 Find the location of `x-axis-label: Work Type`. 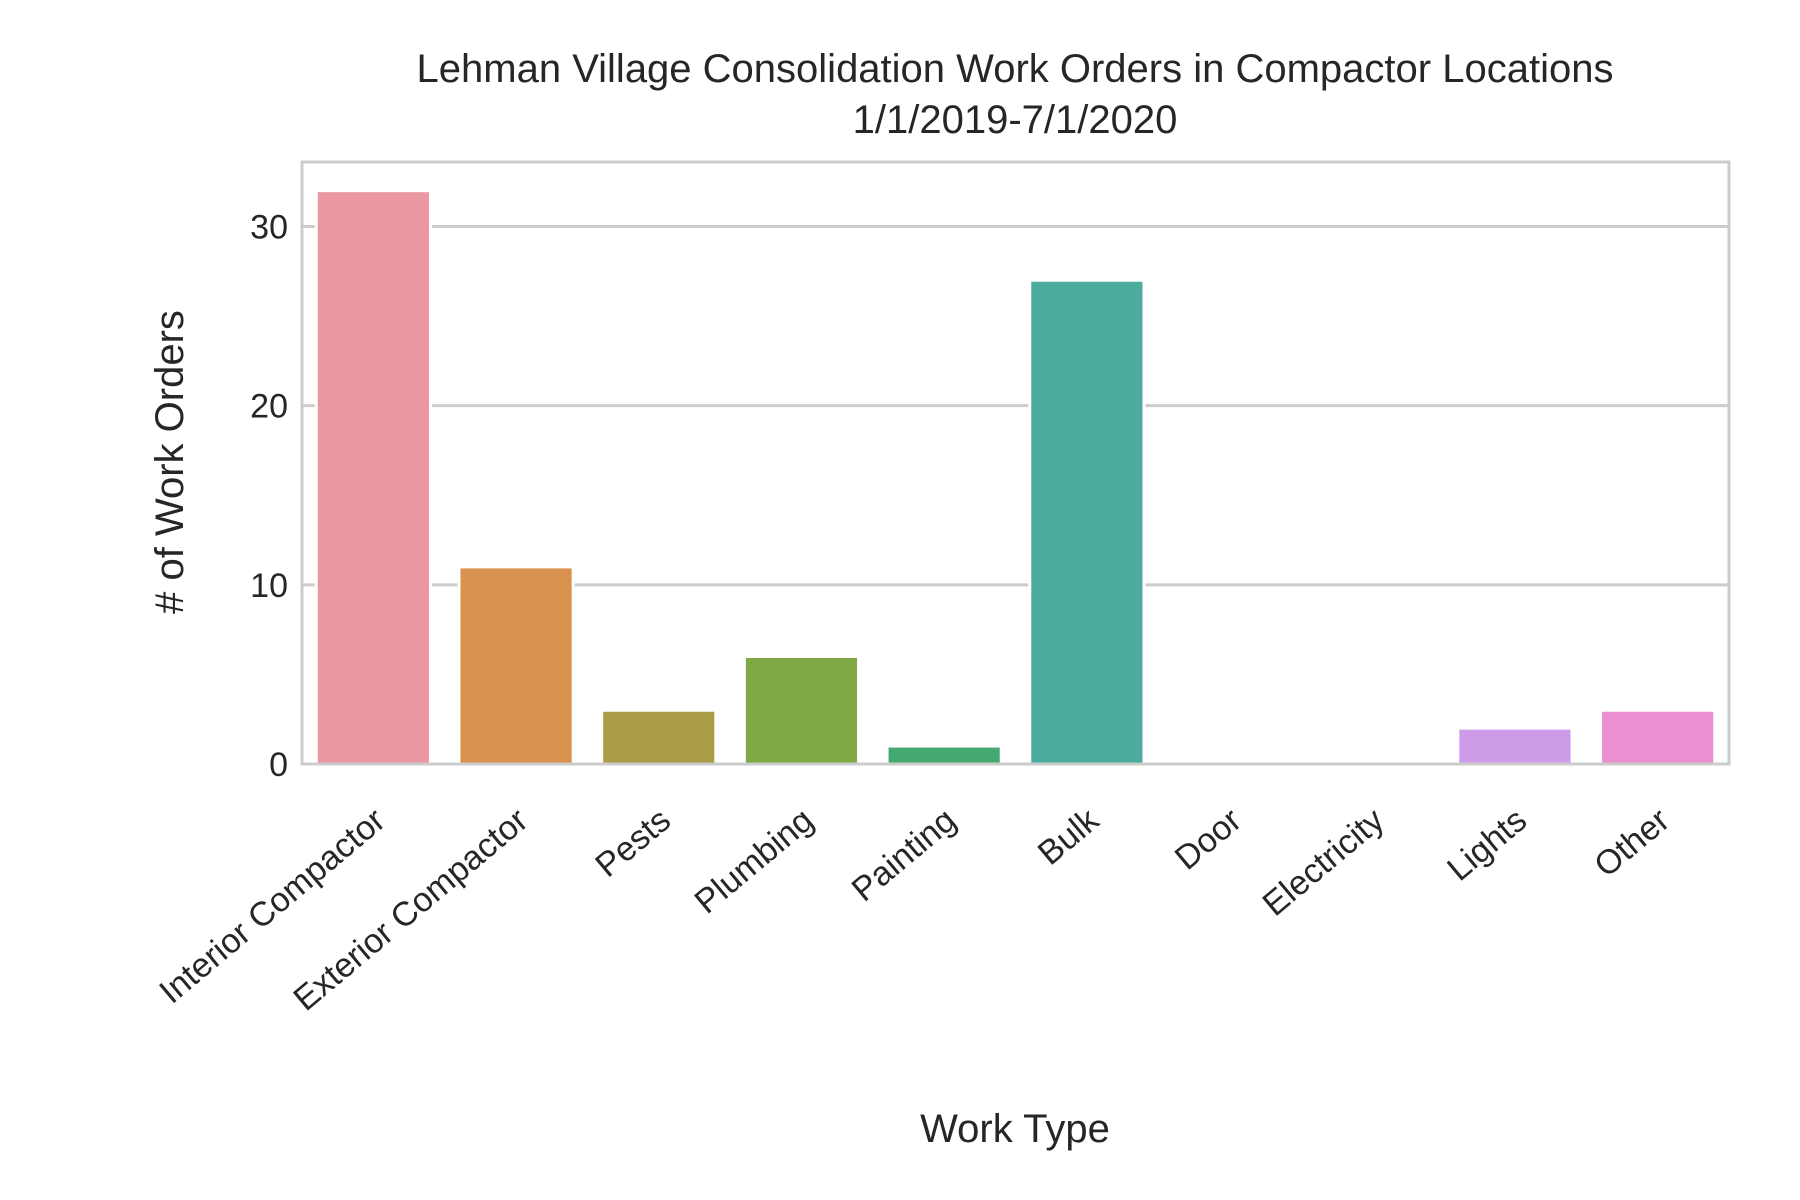

x-axis-label: Work Type is located at coordinates (1015, 1129).